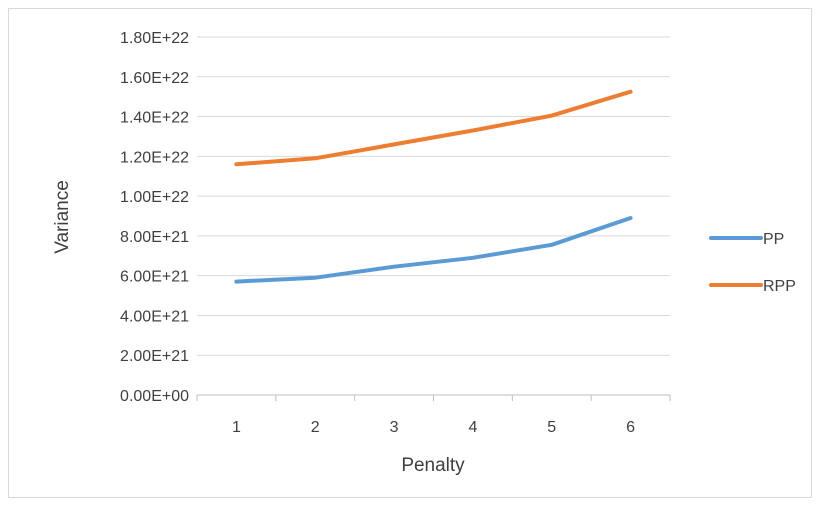 The width and height of the screenshot is (822, 506). What do you see at coordinates (236, 427) in the screenshot?
I see `x-tick-label: 1` at bounding box center [236, 427].